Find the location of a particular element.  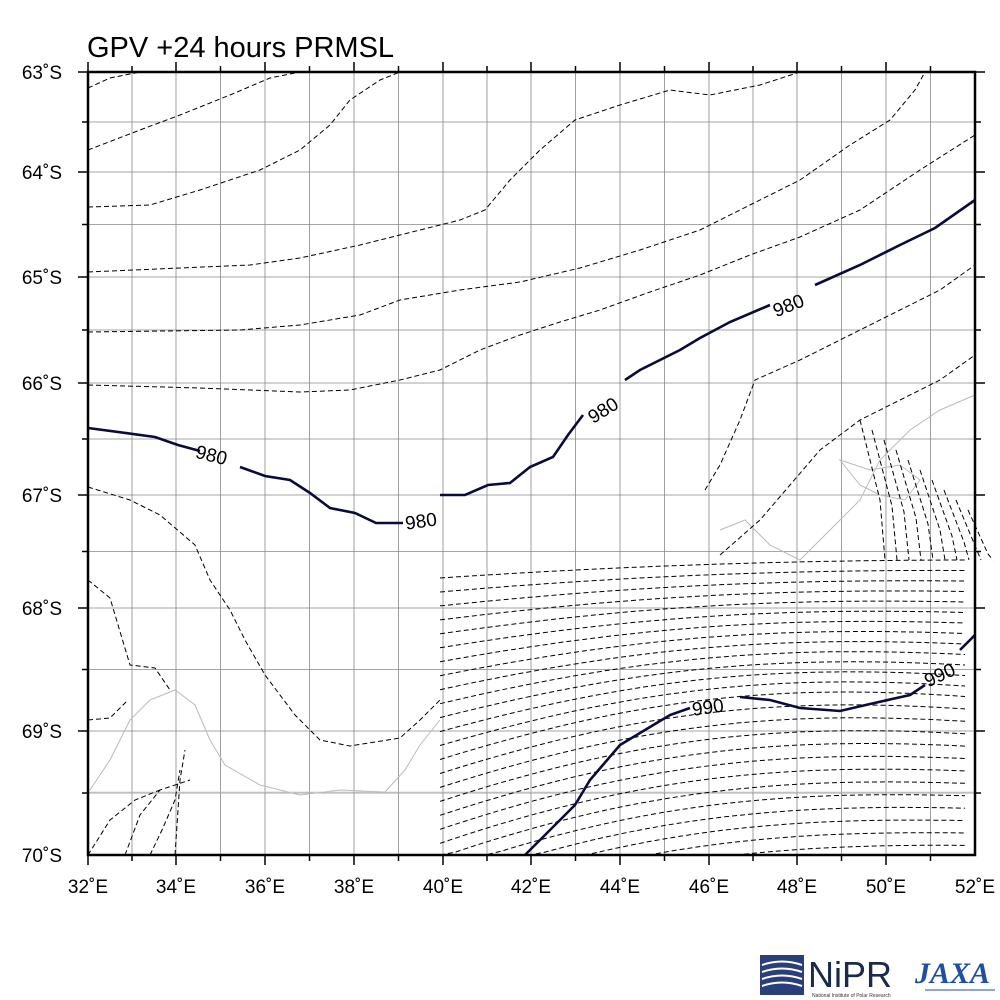

longitude-label: 52˚E is located at coordinates (975, 887).